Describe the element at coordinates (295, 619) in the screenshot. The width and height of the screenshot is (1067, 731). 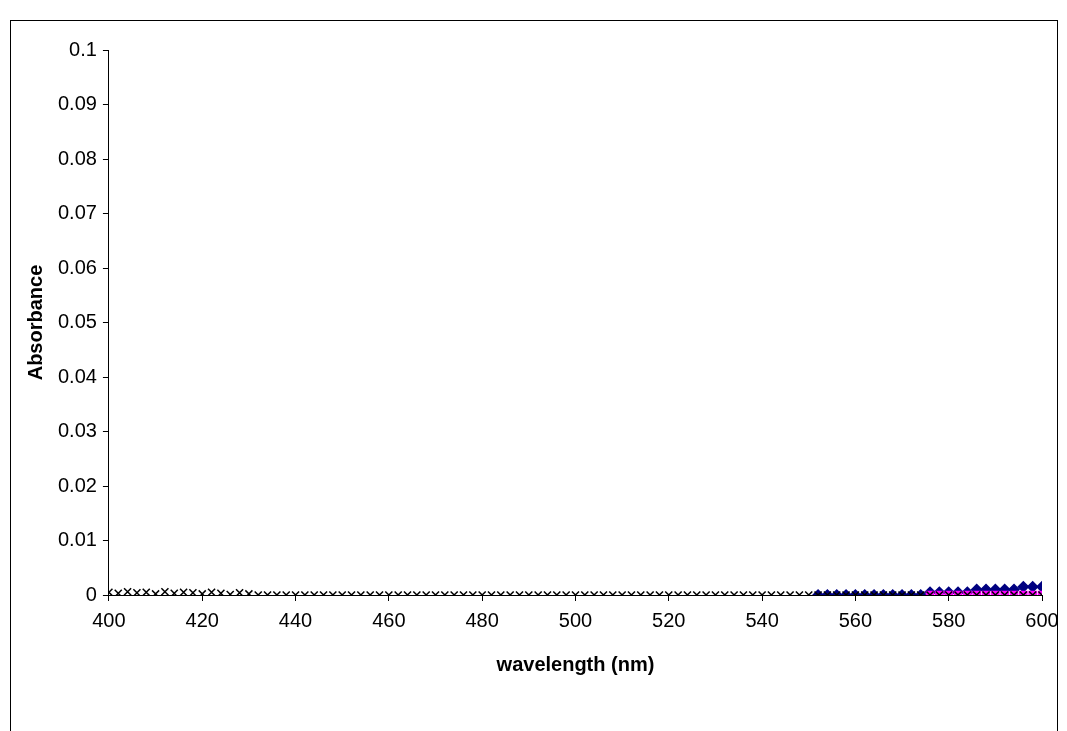
I see `x-tick-label: 440` at that location.